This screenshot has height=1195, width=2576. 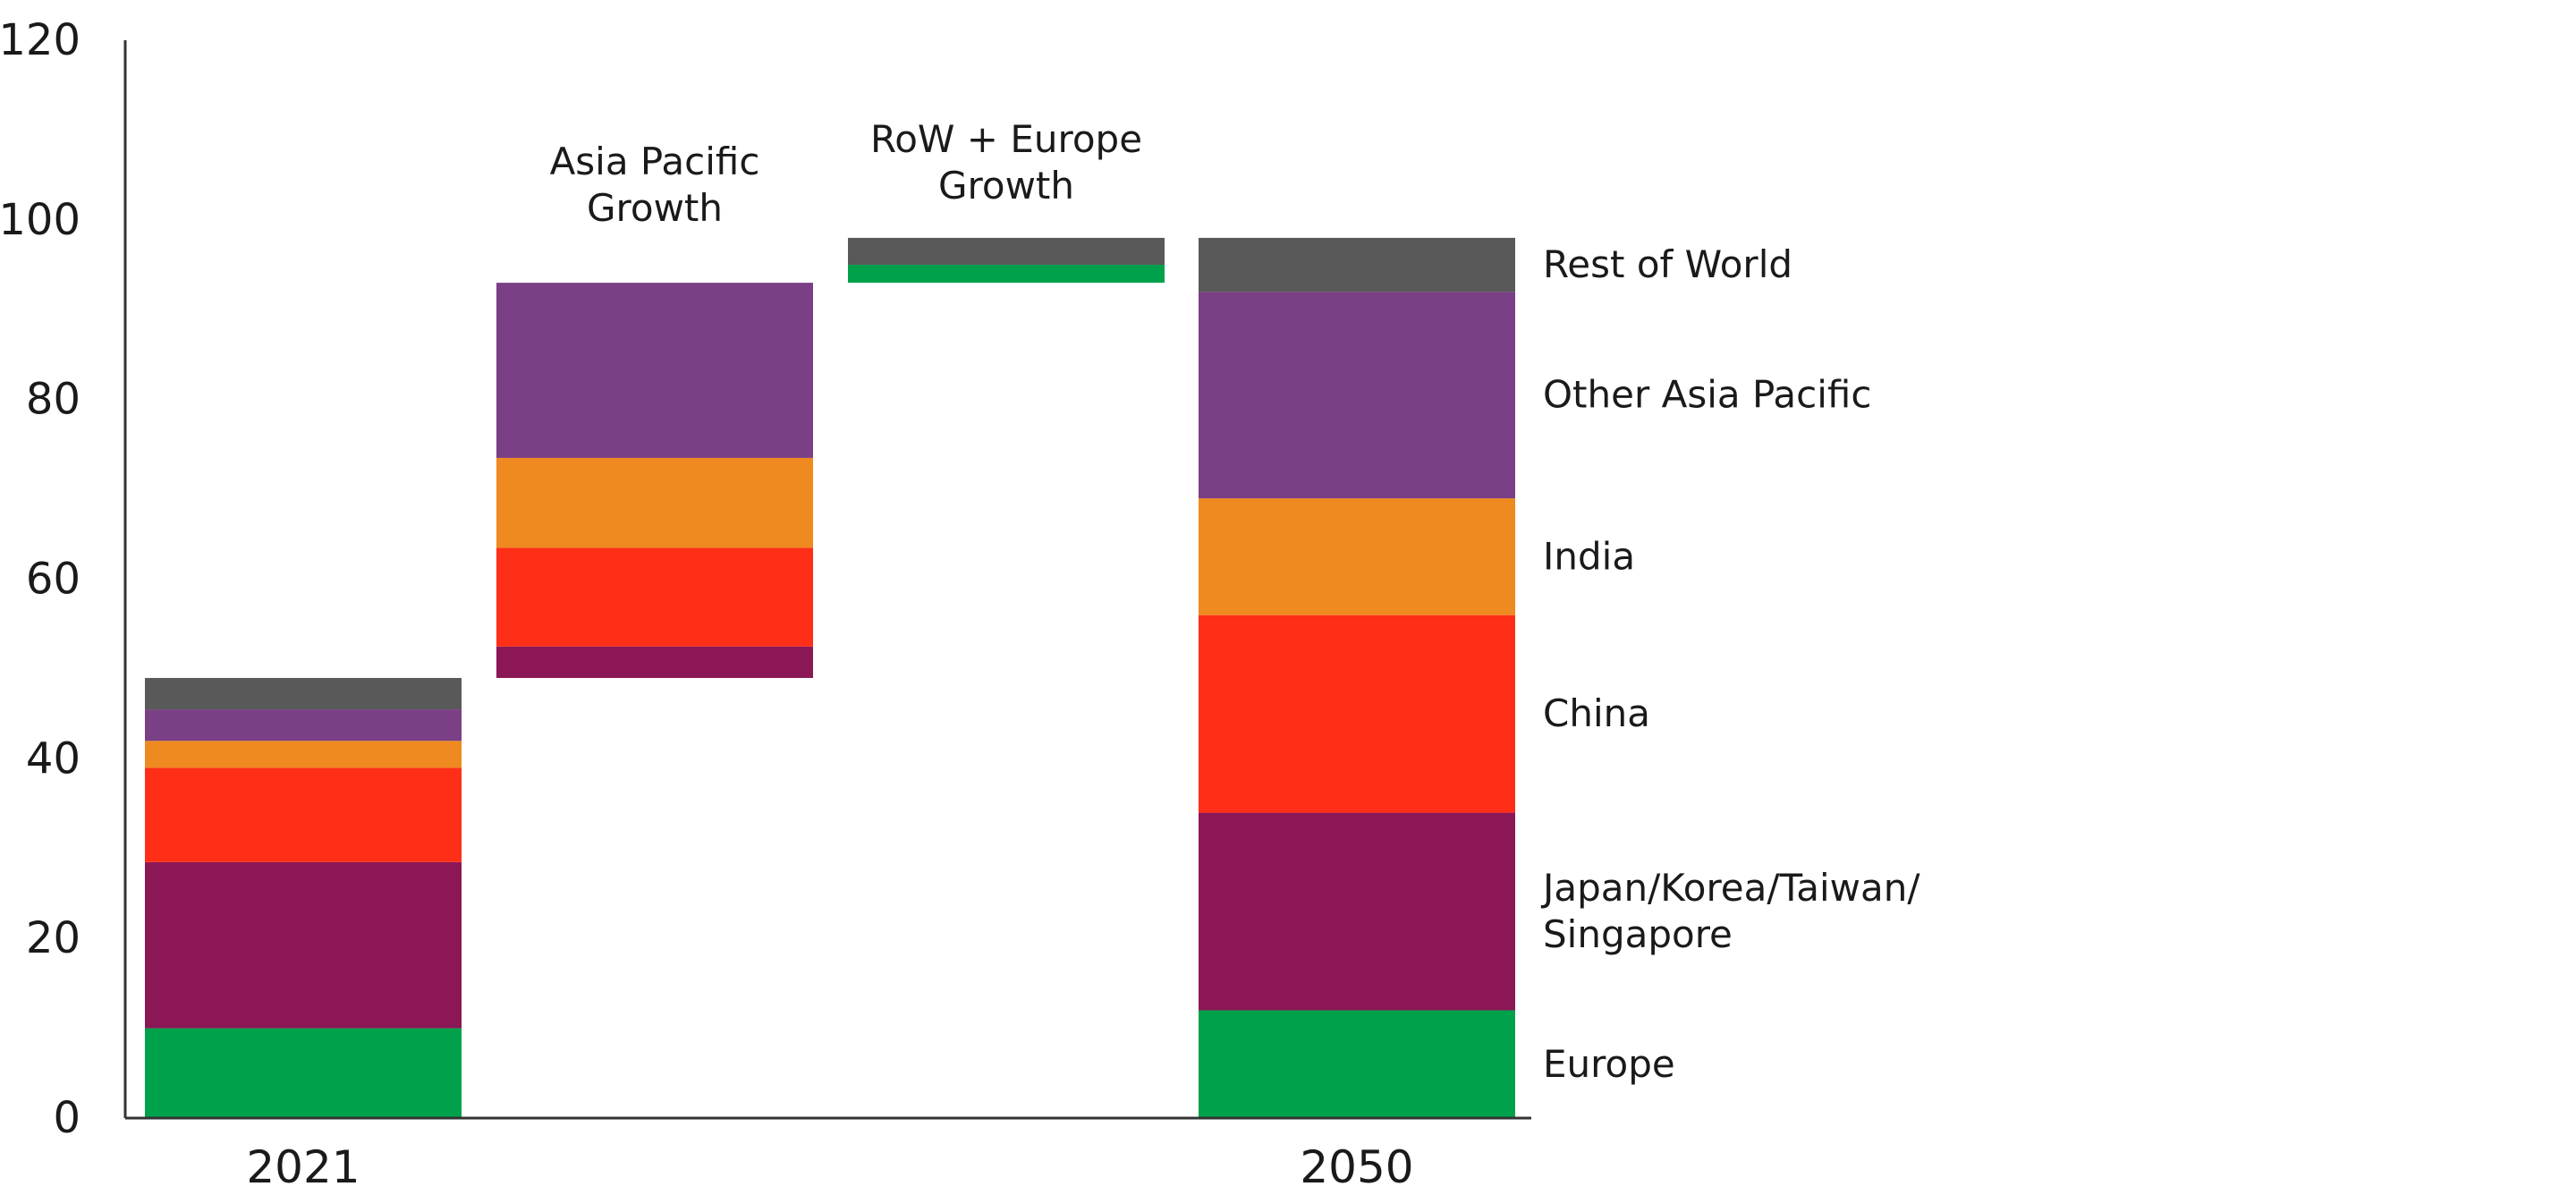 What do you see at coordinates (53, 580) in the screenshot?
I see `y-tick-label-60: 60` at bounding box center [53, 580].